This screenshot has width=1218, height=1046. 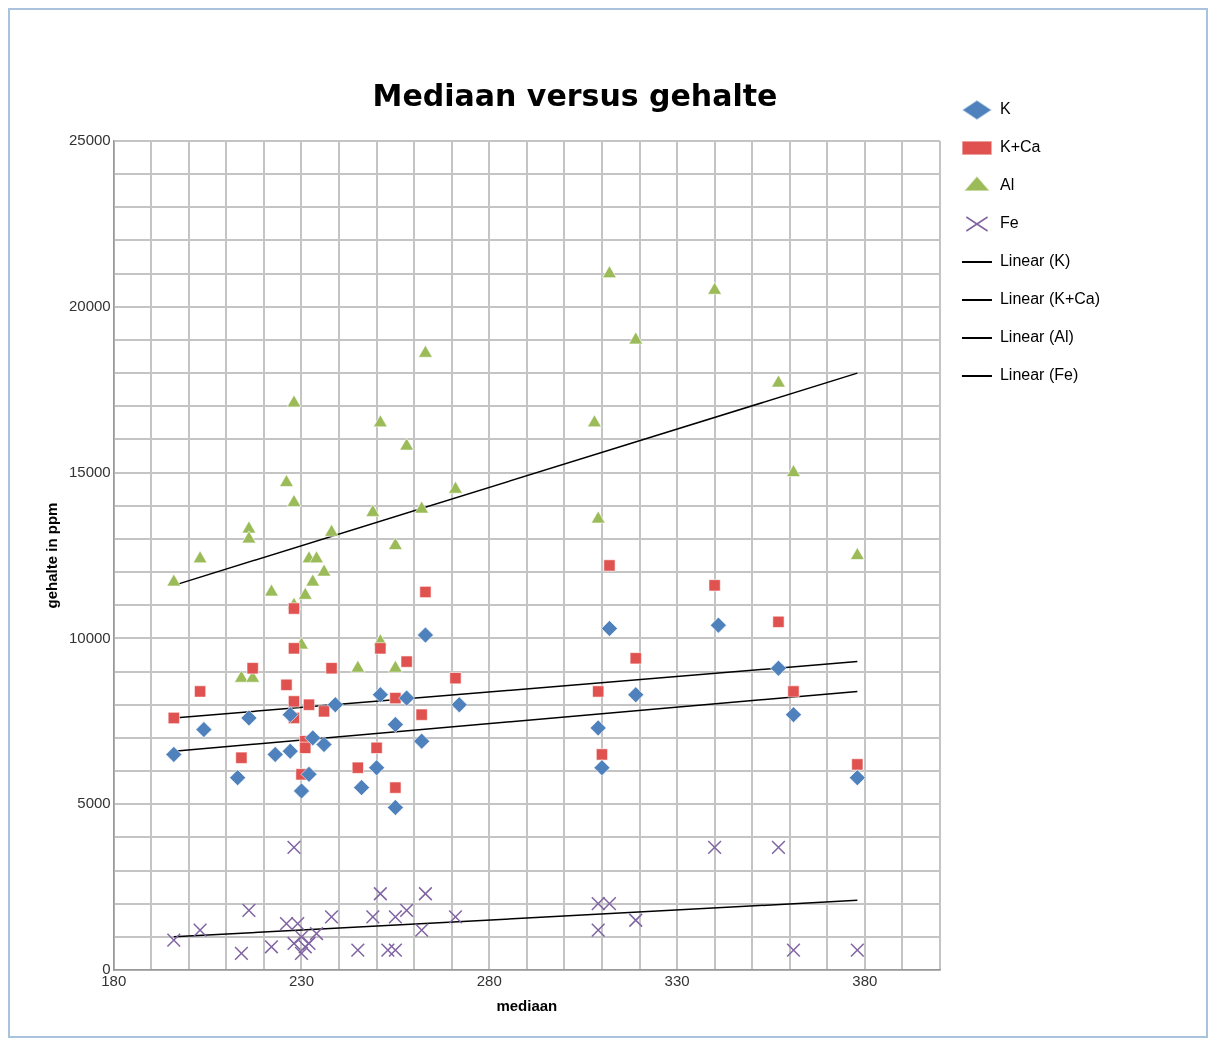 I want to click on legend-label: Linear (Al), so click(x=1036, y=337).